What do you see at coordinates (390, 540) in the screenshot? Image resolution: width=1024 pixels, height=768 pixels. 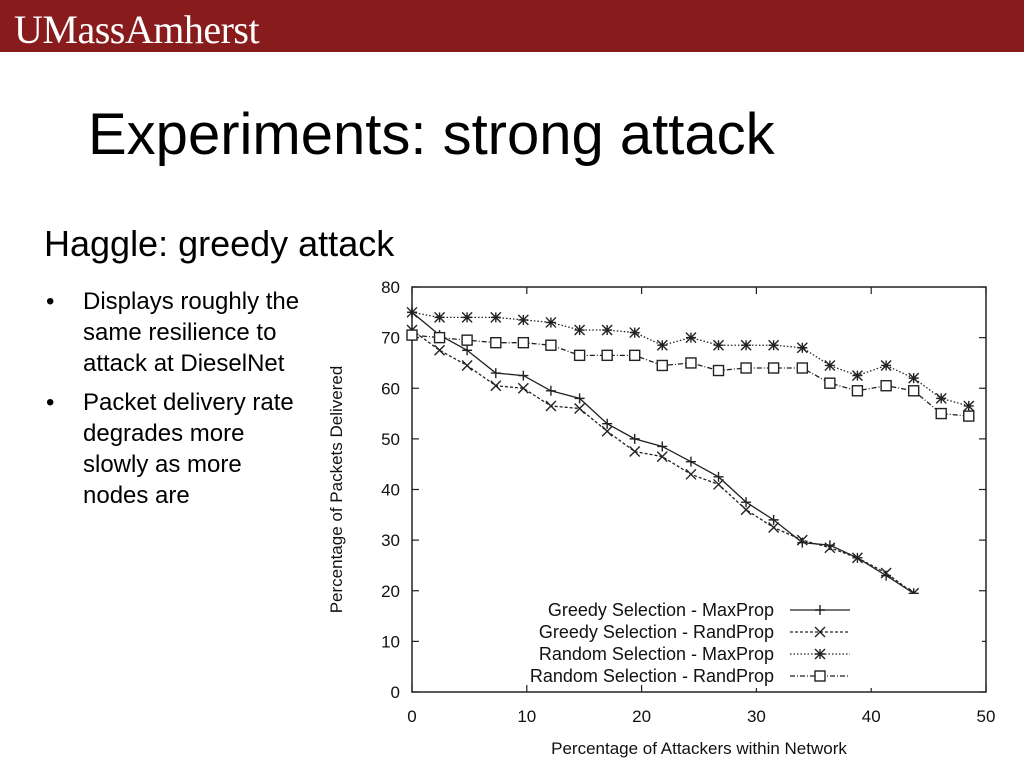 I see `y-tick-label: 30` at bounding box center [390, 540].